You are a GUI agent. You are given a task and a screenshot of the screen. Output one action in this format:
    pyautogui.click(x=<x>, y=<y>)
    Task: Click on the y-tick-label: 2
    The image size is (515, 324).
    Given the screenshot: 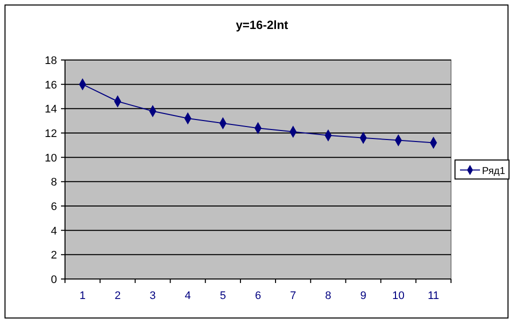 What is the action you would take?
    pyautogui.click(x=53, y=256)
    